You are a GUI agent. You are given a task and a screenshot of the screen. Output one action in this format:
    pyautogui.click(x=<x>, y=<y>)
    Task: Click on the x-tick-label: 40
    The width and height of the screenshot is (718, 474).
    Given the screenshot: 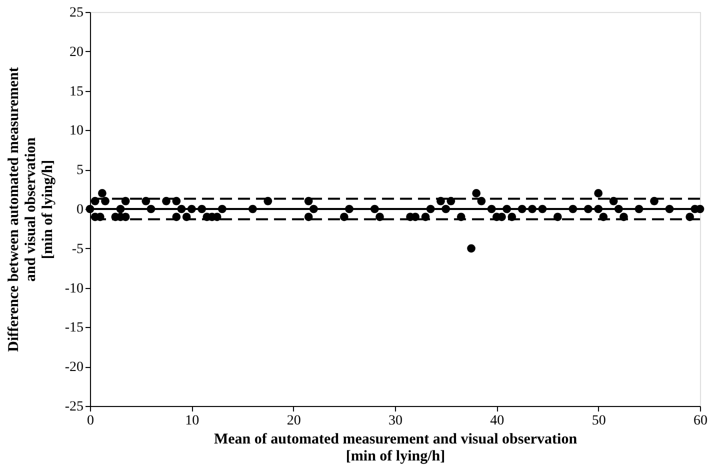 What is the action you would take?
    pyautogui.click(x=497, y=421)
    